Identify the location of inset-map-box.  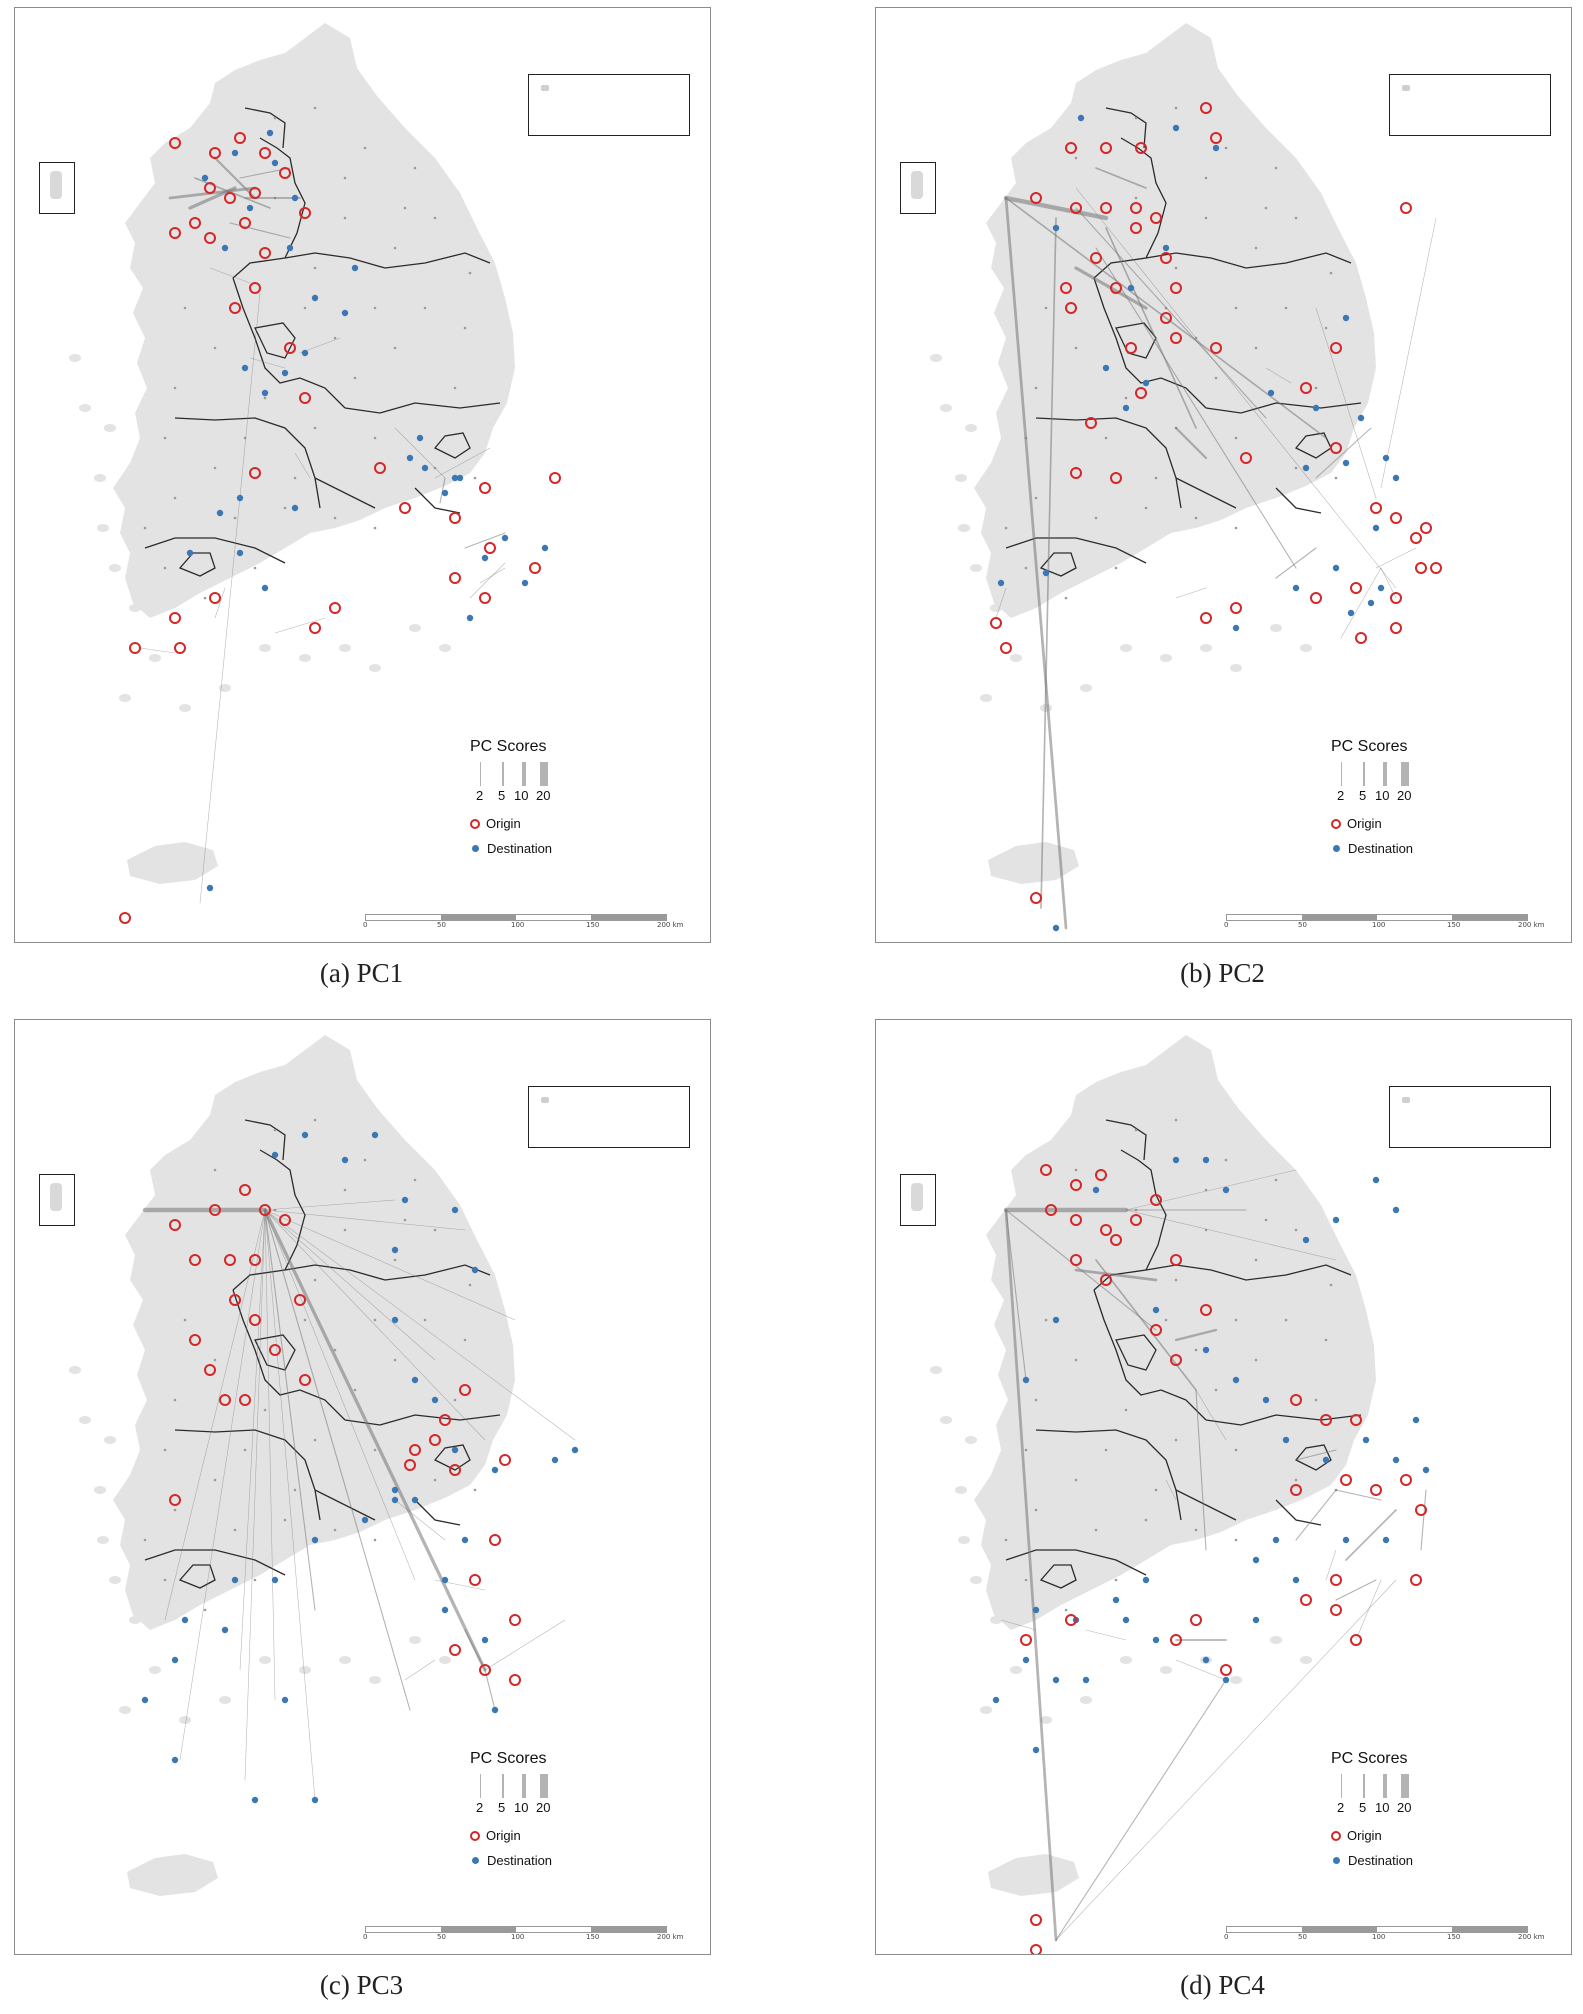
(1470, 105).